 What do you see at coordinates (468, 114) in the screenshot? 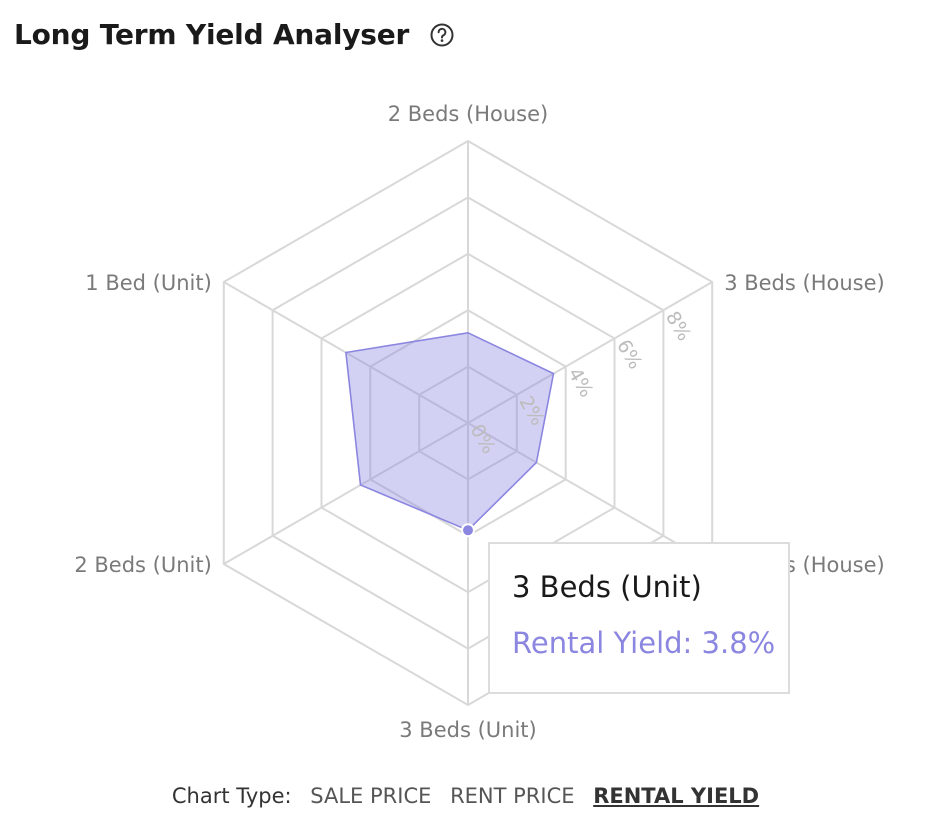
I see `axis-label: 2 Beds (House)` at bounding box center [468, 114].